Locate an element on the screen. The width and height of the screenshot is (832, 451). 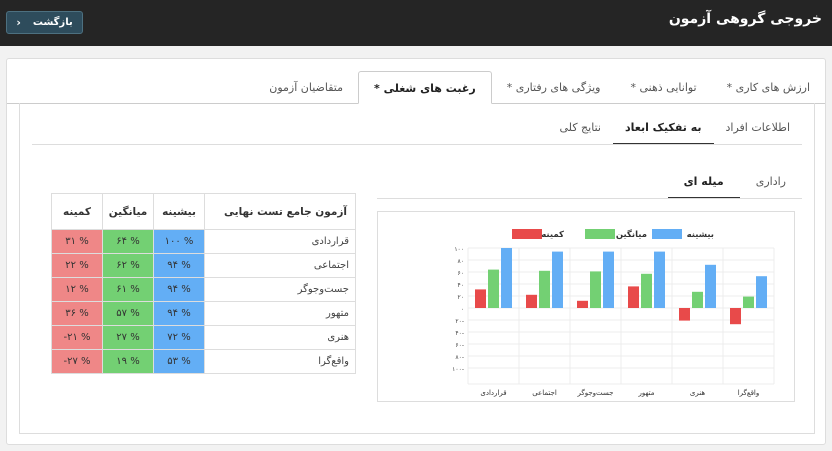
row-min: % ۳۱ is located at coordinates (77, 241).